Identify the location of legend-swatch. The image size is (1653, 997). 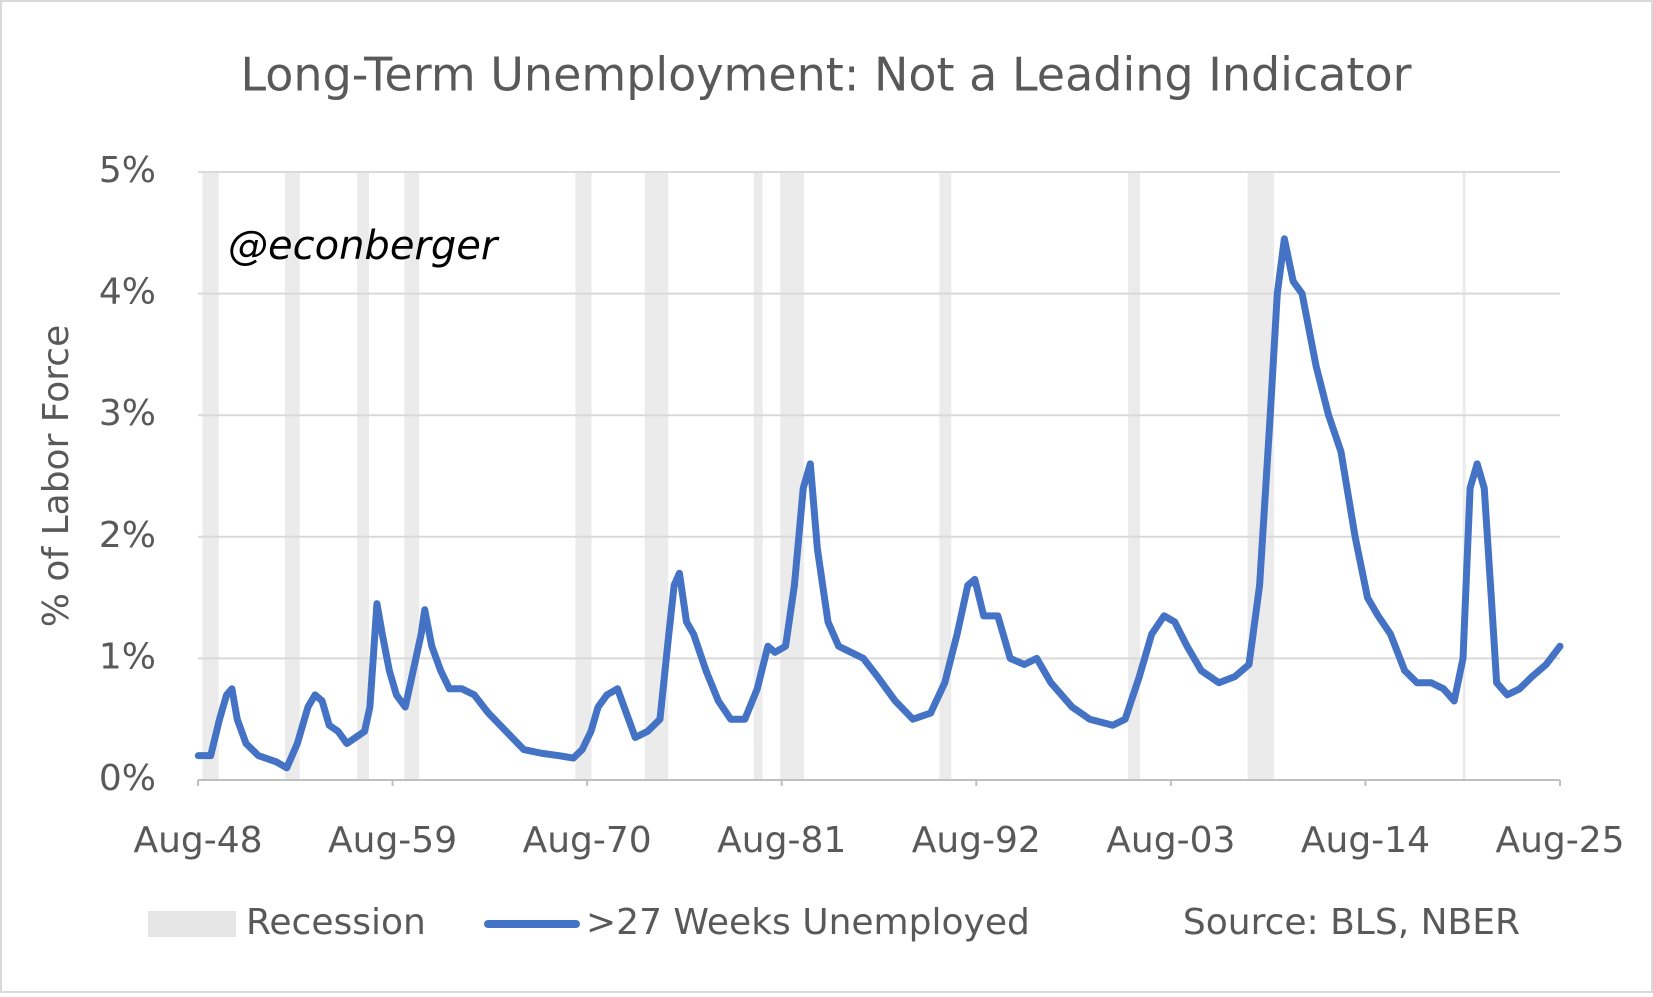
(192, 924).